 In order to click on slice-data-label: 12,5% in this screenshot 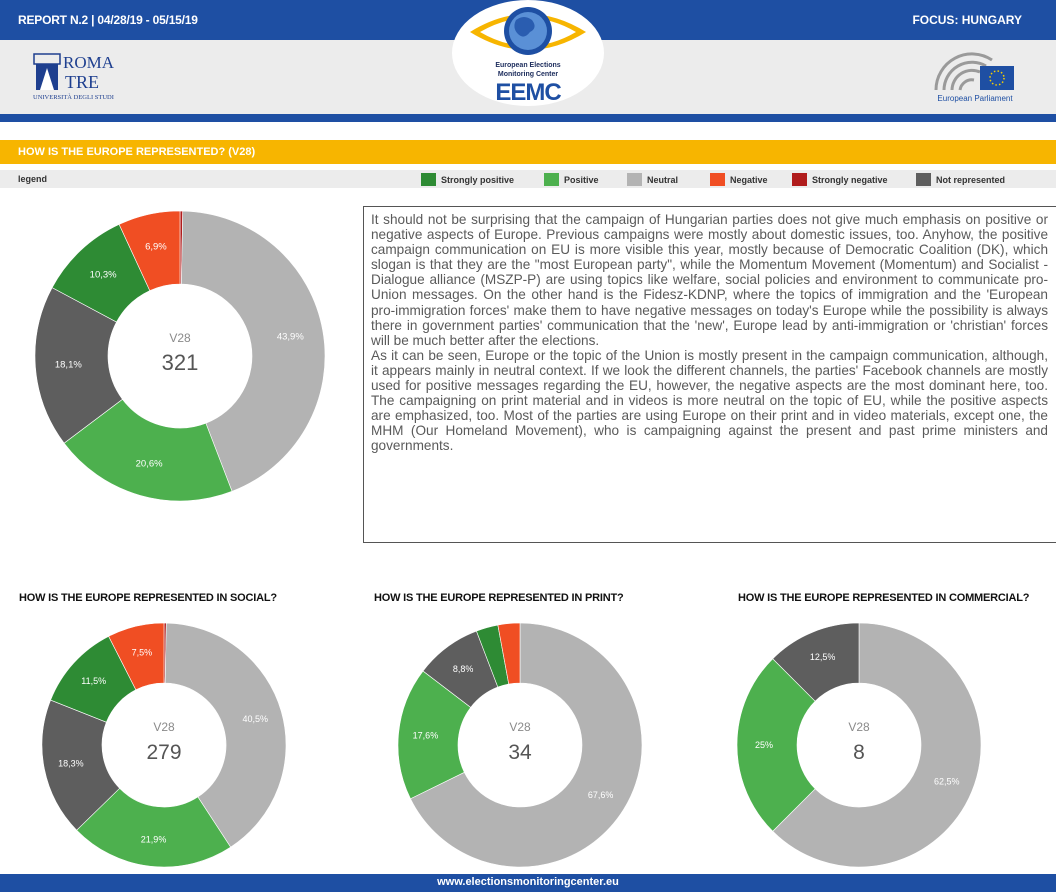, I will do `click(823, 657)`.